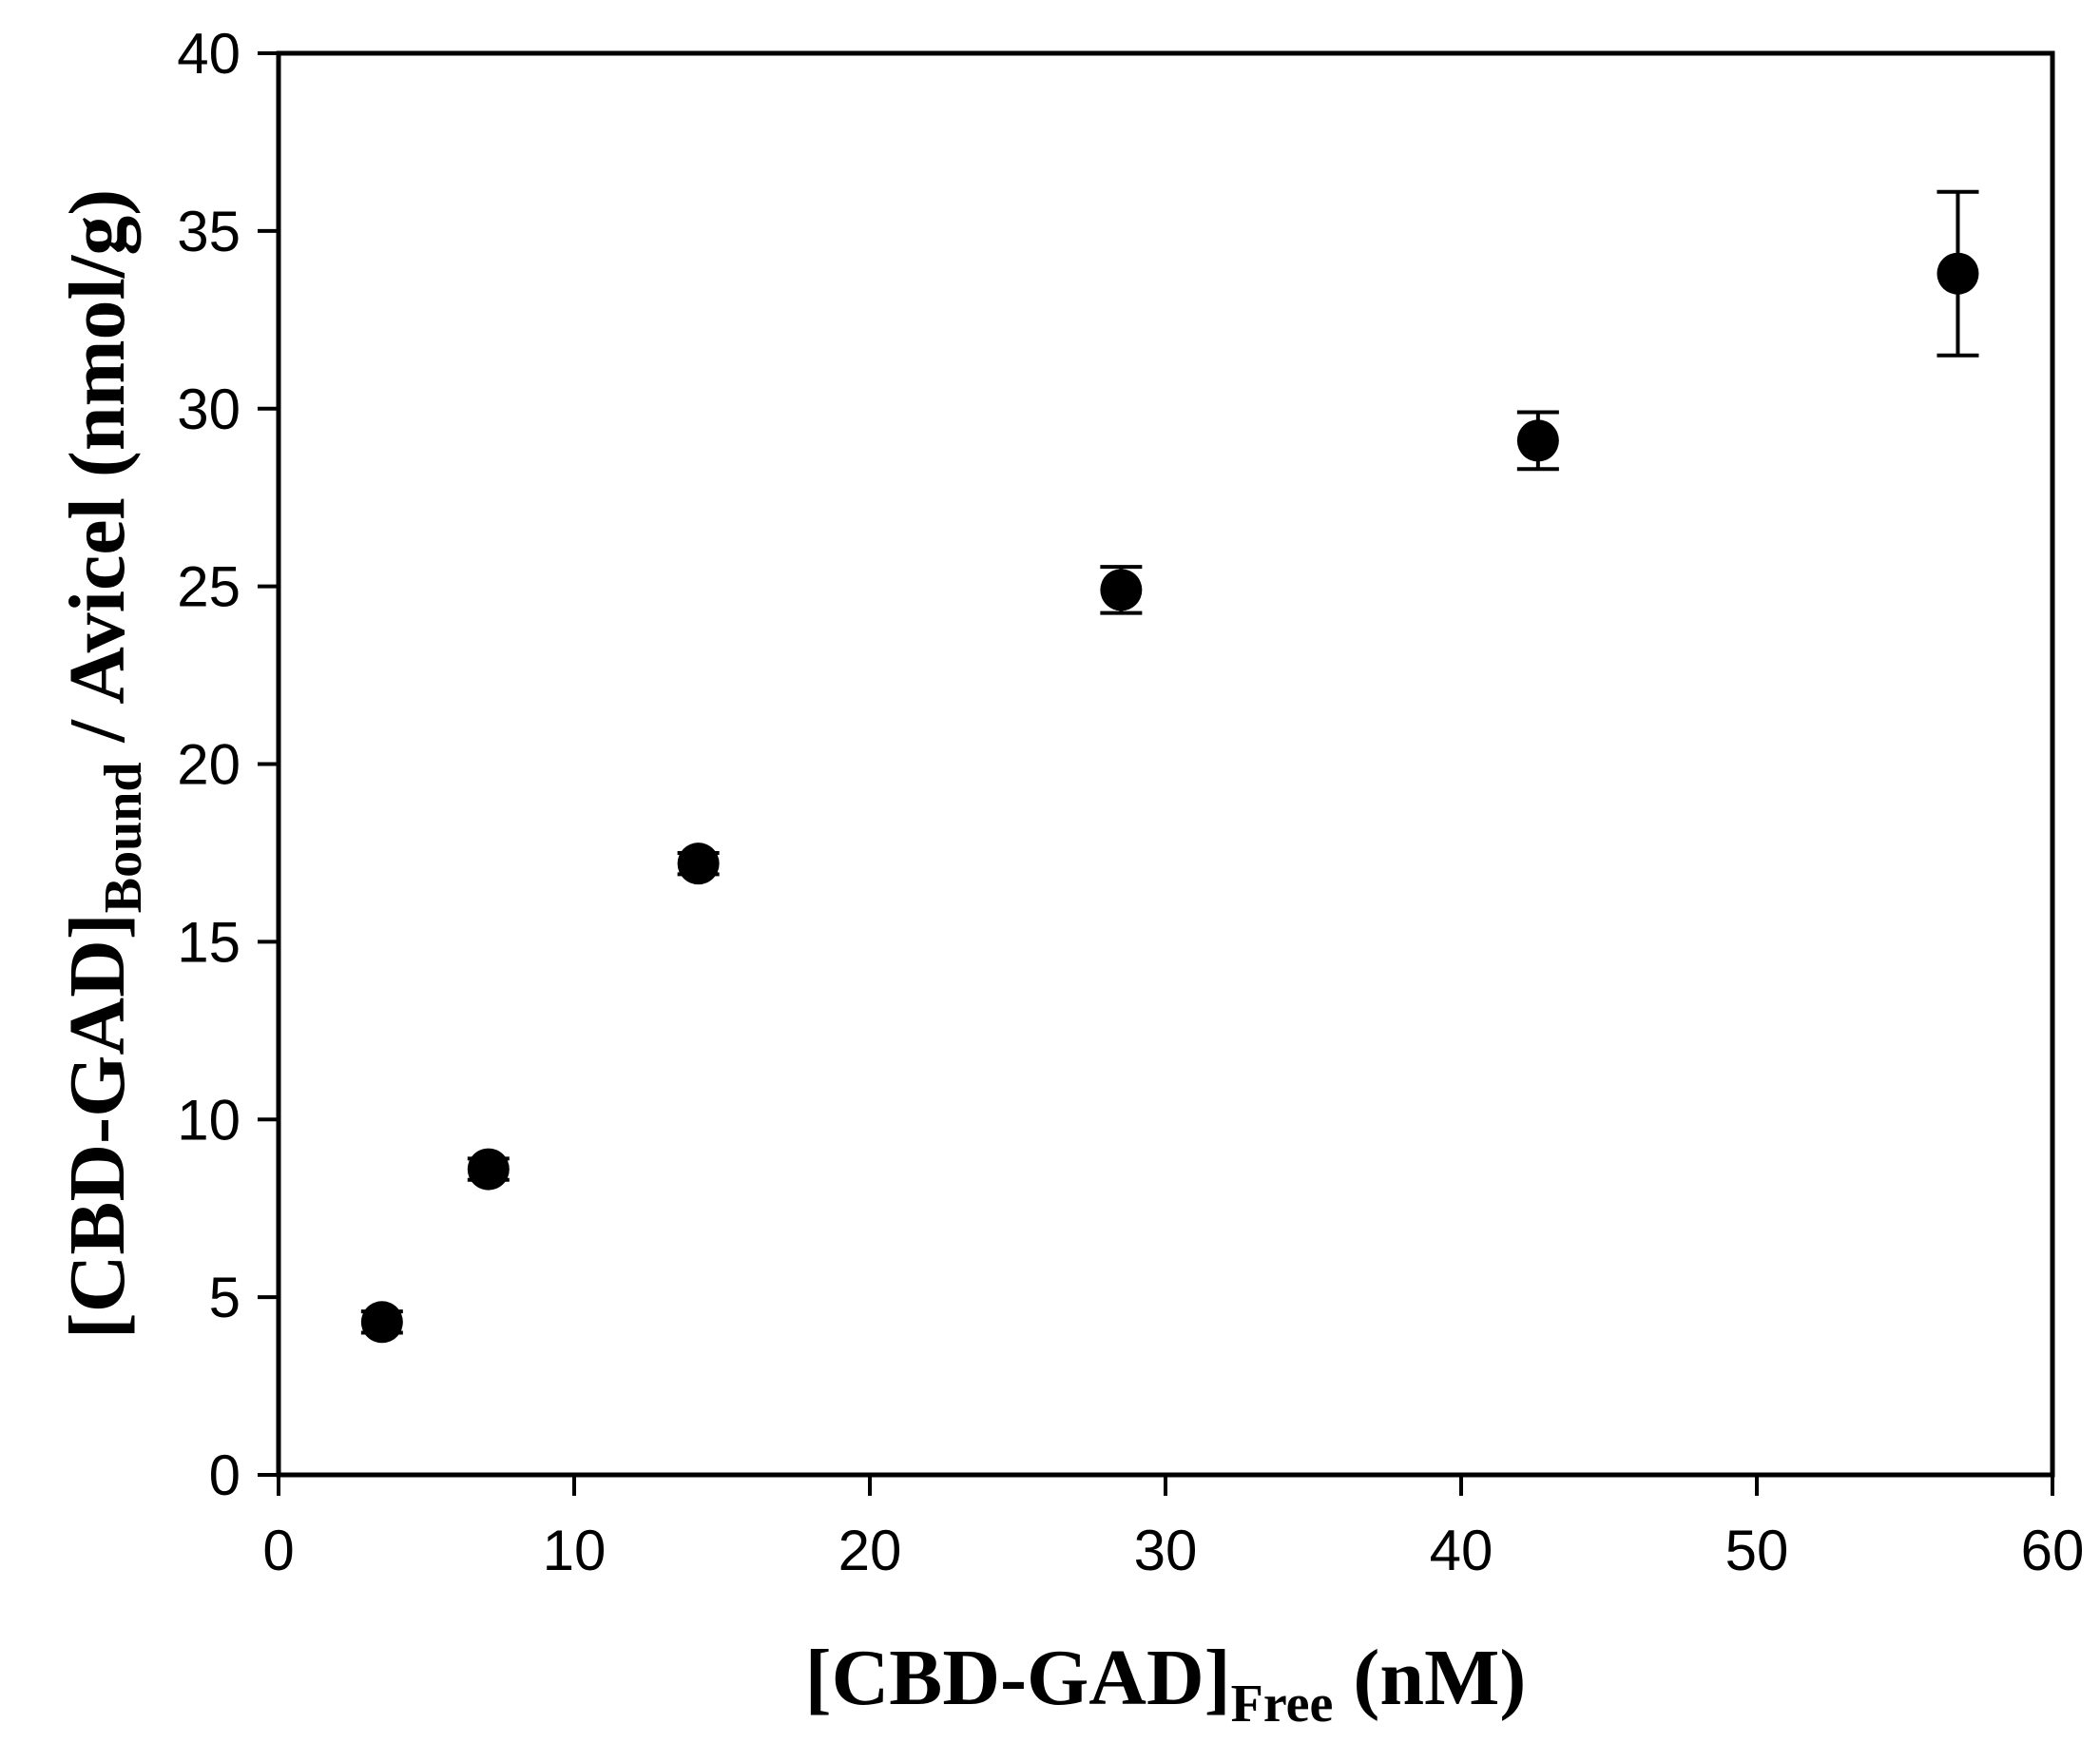 The width and height of the screenshot is (2100, 1763). I want to click on y-axis-title: [CBD-GAD]Bound / Avicel (nmol/g), so click(103, 764).